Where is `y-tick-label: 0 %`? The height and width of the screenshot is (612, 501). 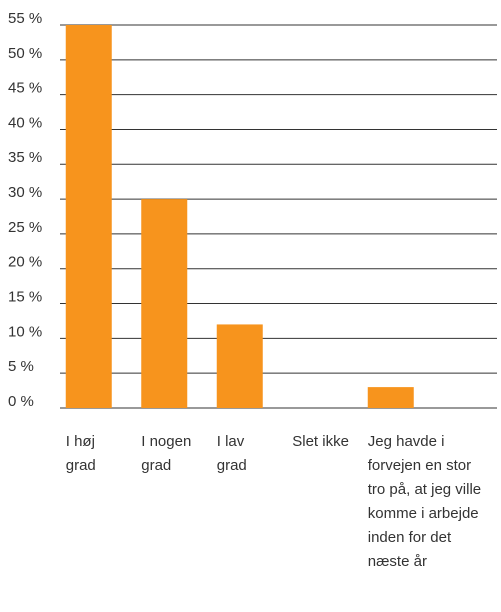 y-tick-label: 0 % is located at coordinates (21, 401).